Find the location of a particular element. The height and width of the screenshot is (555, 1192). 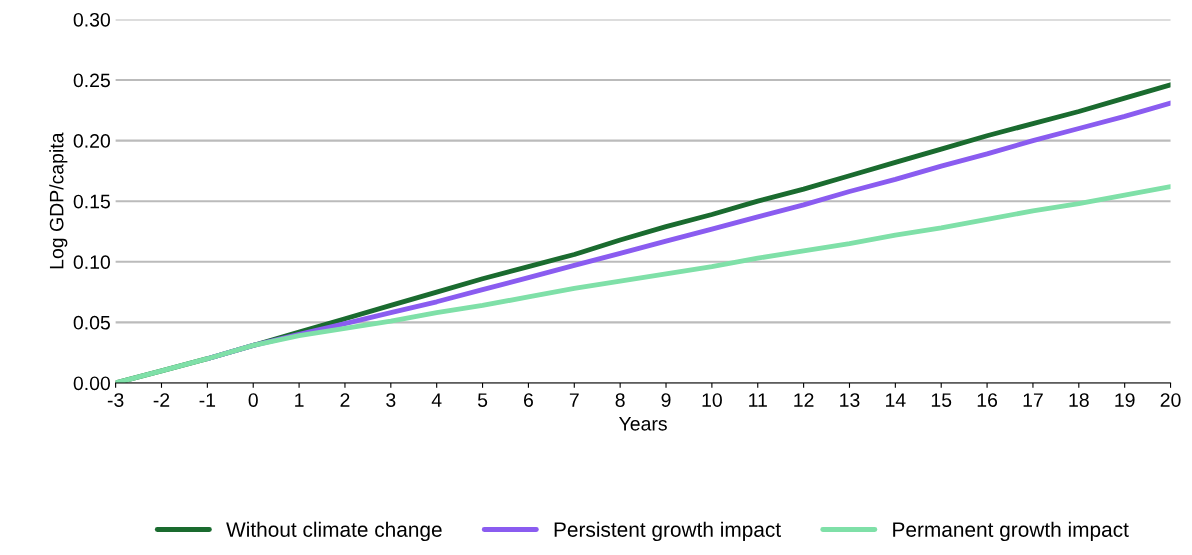

legend-label: Permanent growth impact is located at coordinates (1011, 531).